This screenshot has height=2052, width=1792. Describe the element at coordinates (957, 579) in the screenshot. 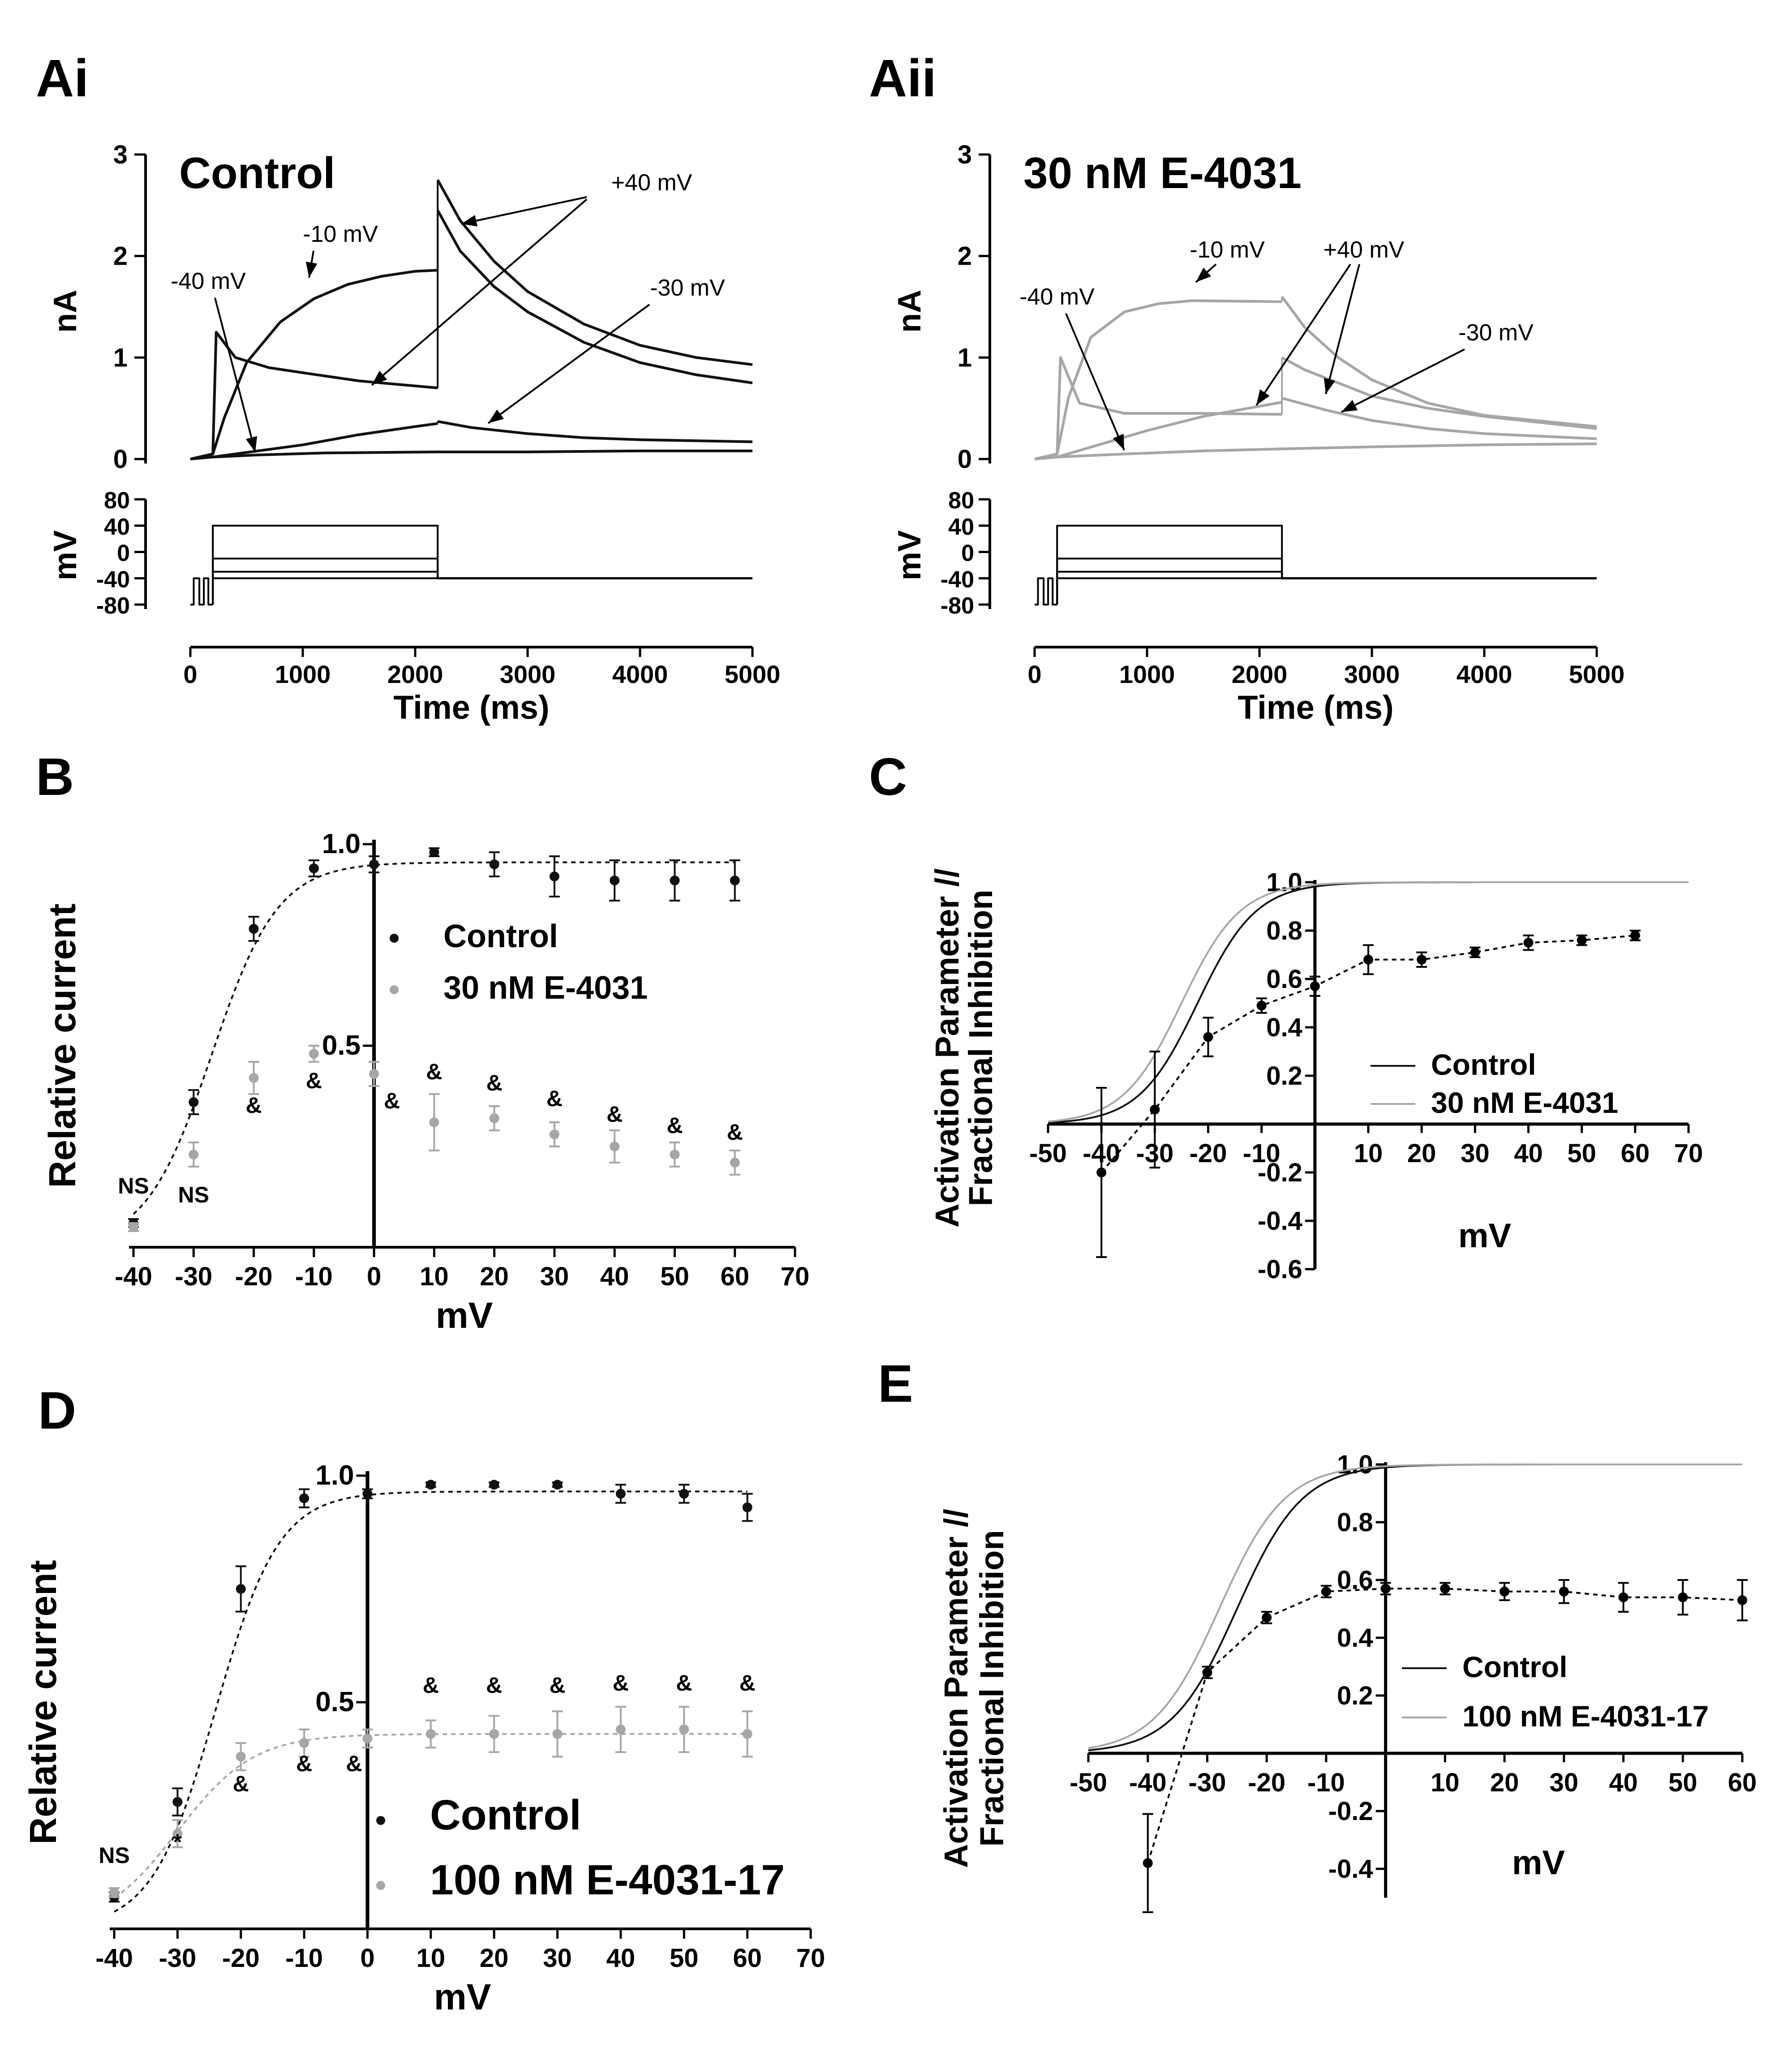

I see `y2-tick-label: -40` at that location.